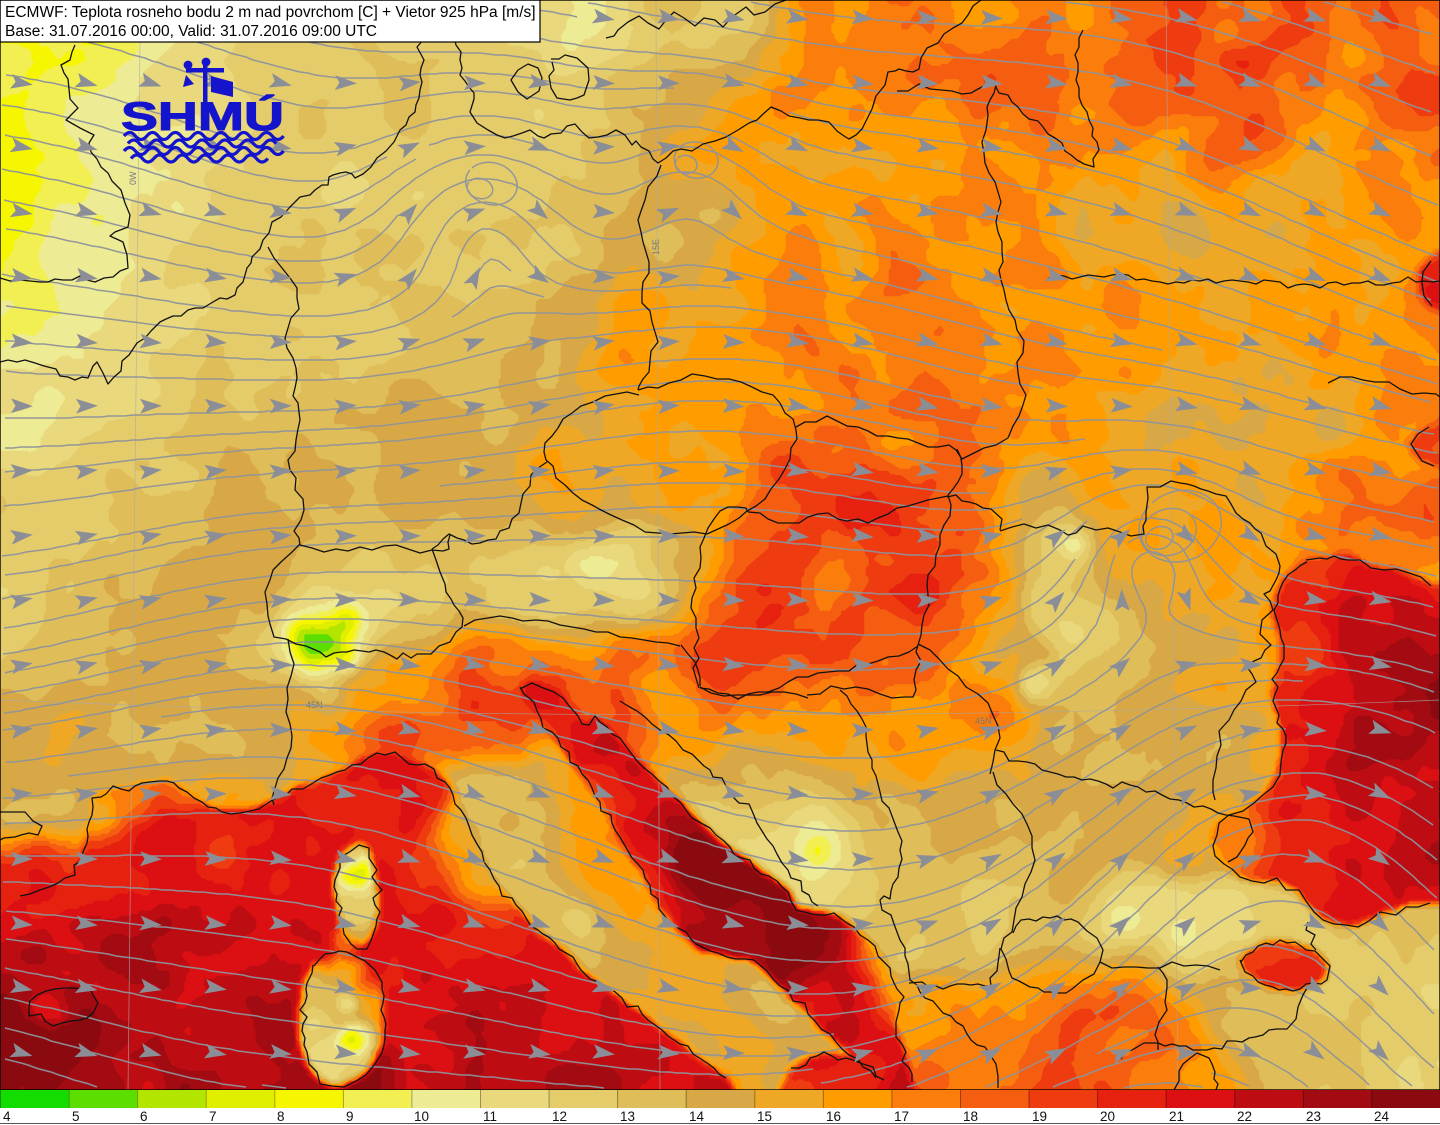 This screenshot has width=1440, height=1125. I want to click on svg-text: 18, so click(970, 1116).